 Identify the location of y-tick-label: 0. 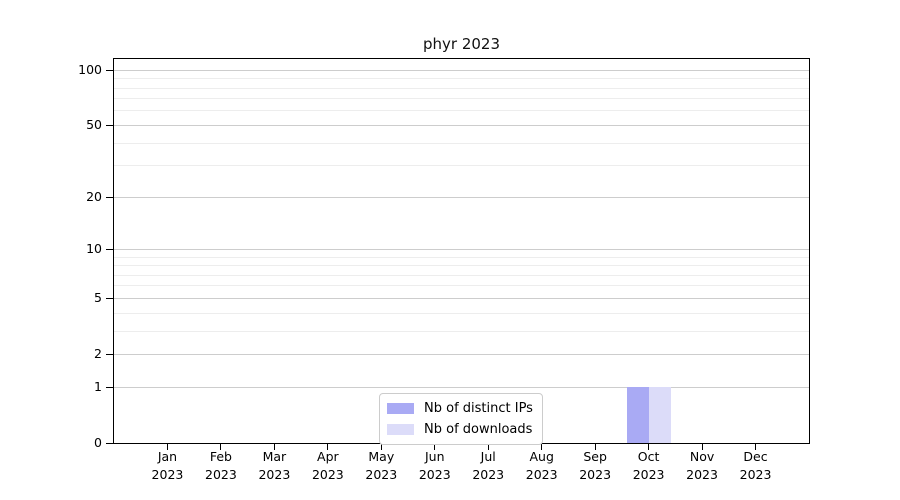
(98, 442).